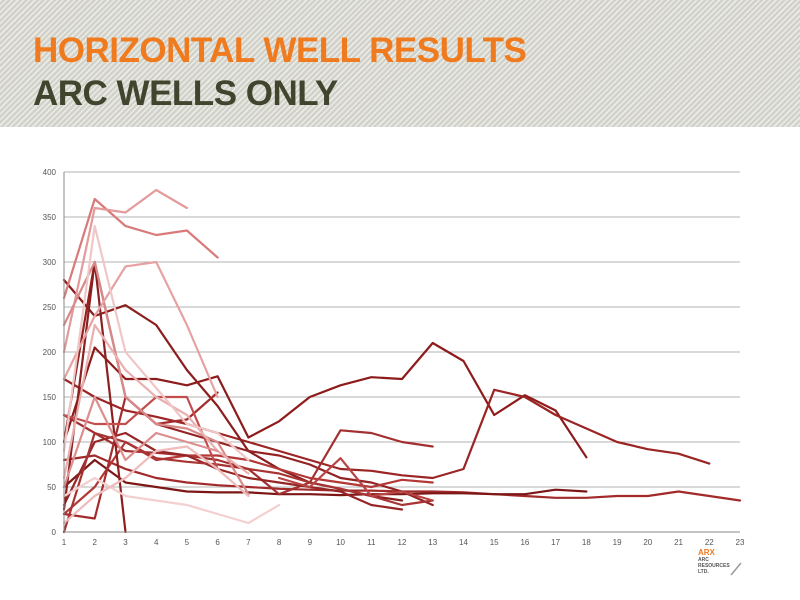  What do you see at coordinates (740, 542) in the screenshot?
I see `x-tick-label: 23` at bounding box center [740, 542].